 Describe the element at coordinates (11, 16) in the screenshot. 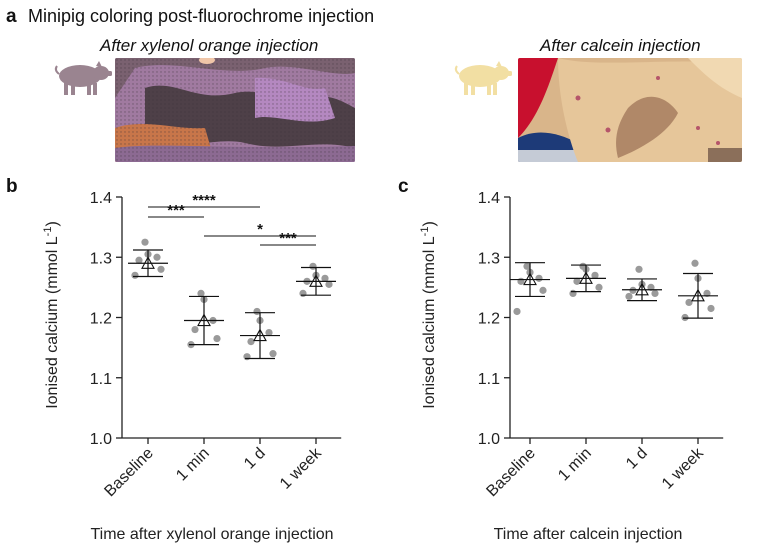

I see `panel-a-letter: a` at that location.